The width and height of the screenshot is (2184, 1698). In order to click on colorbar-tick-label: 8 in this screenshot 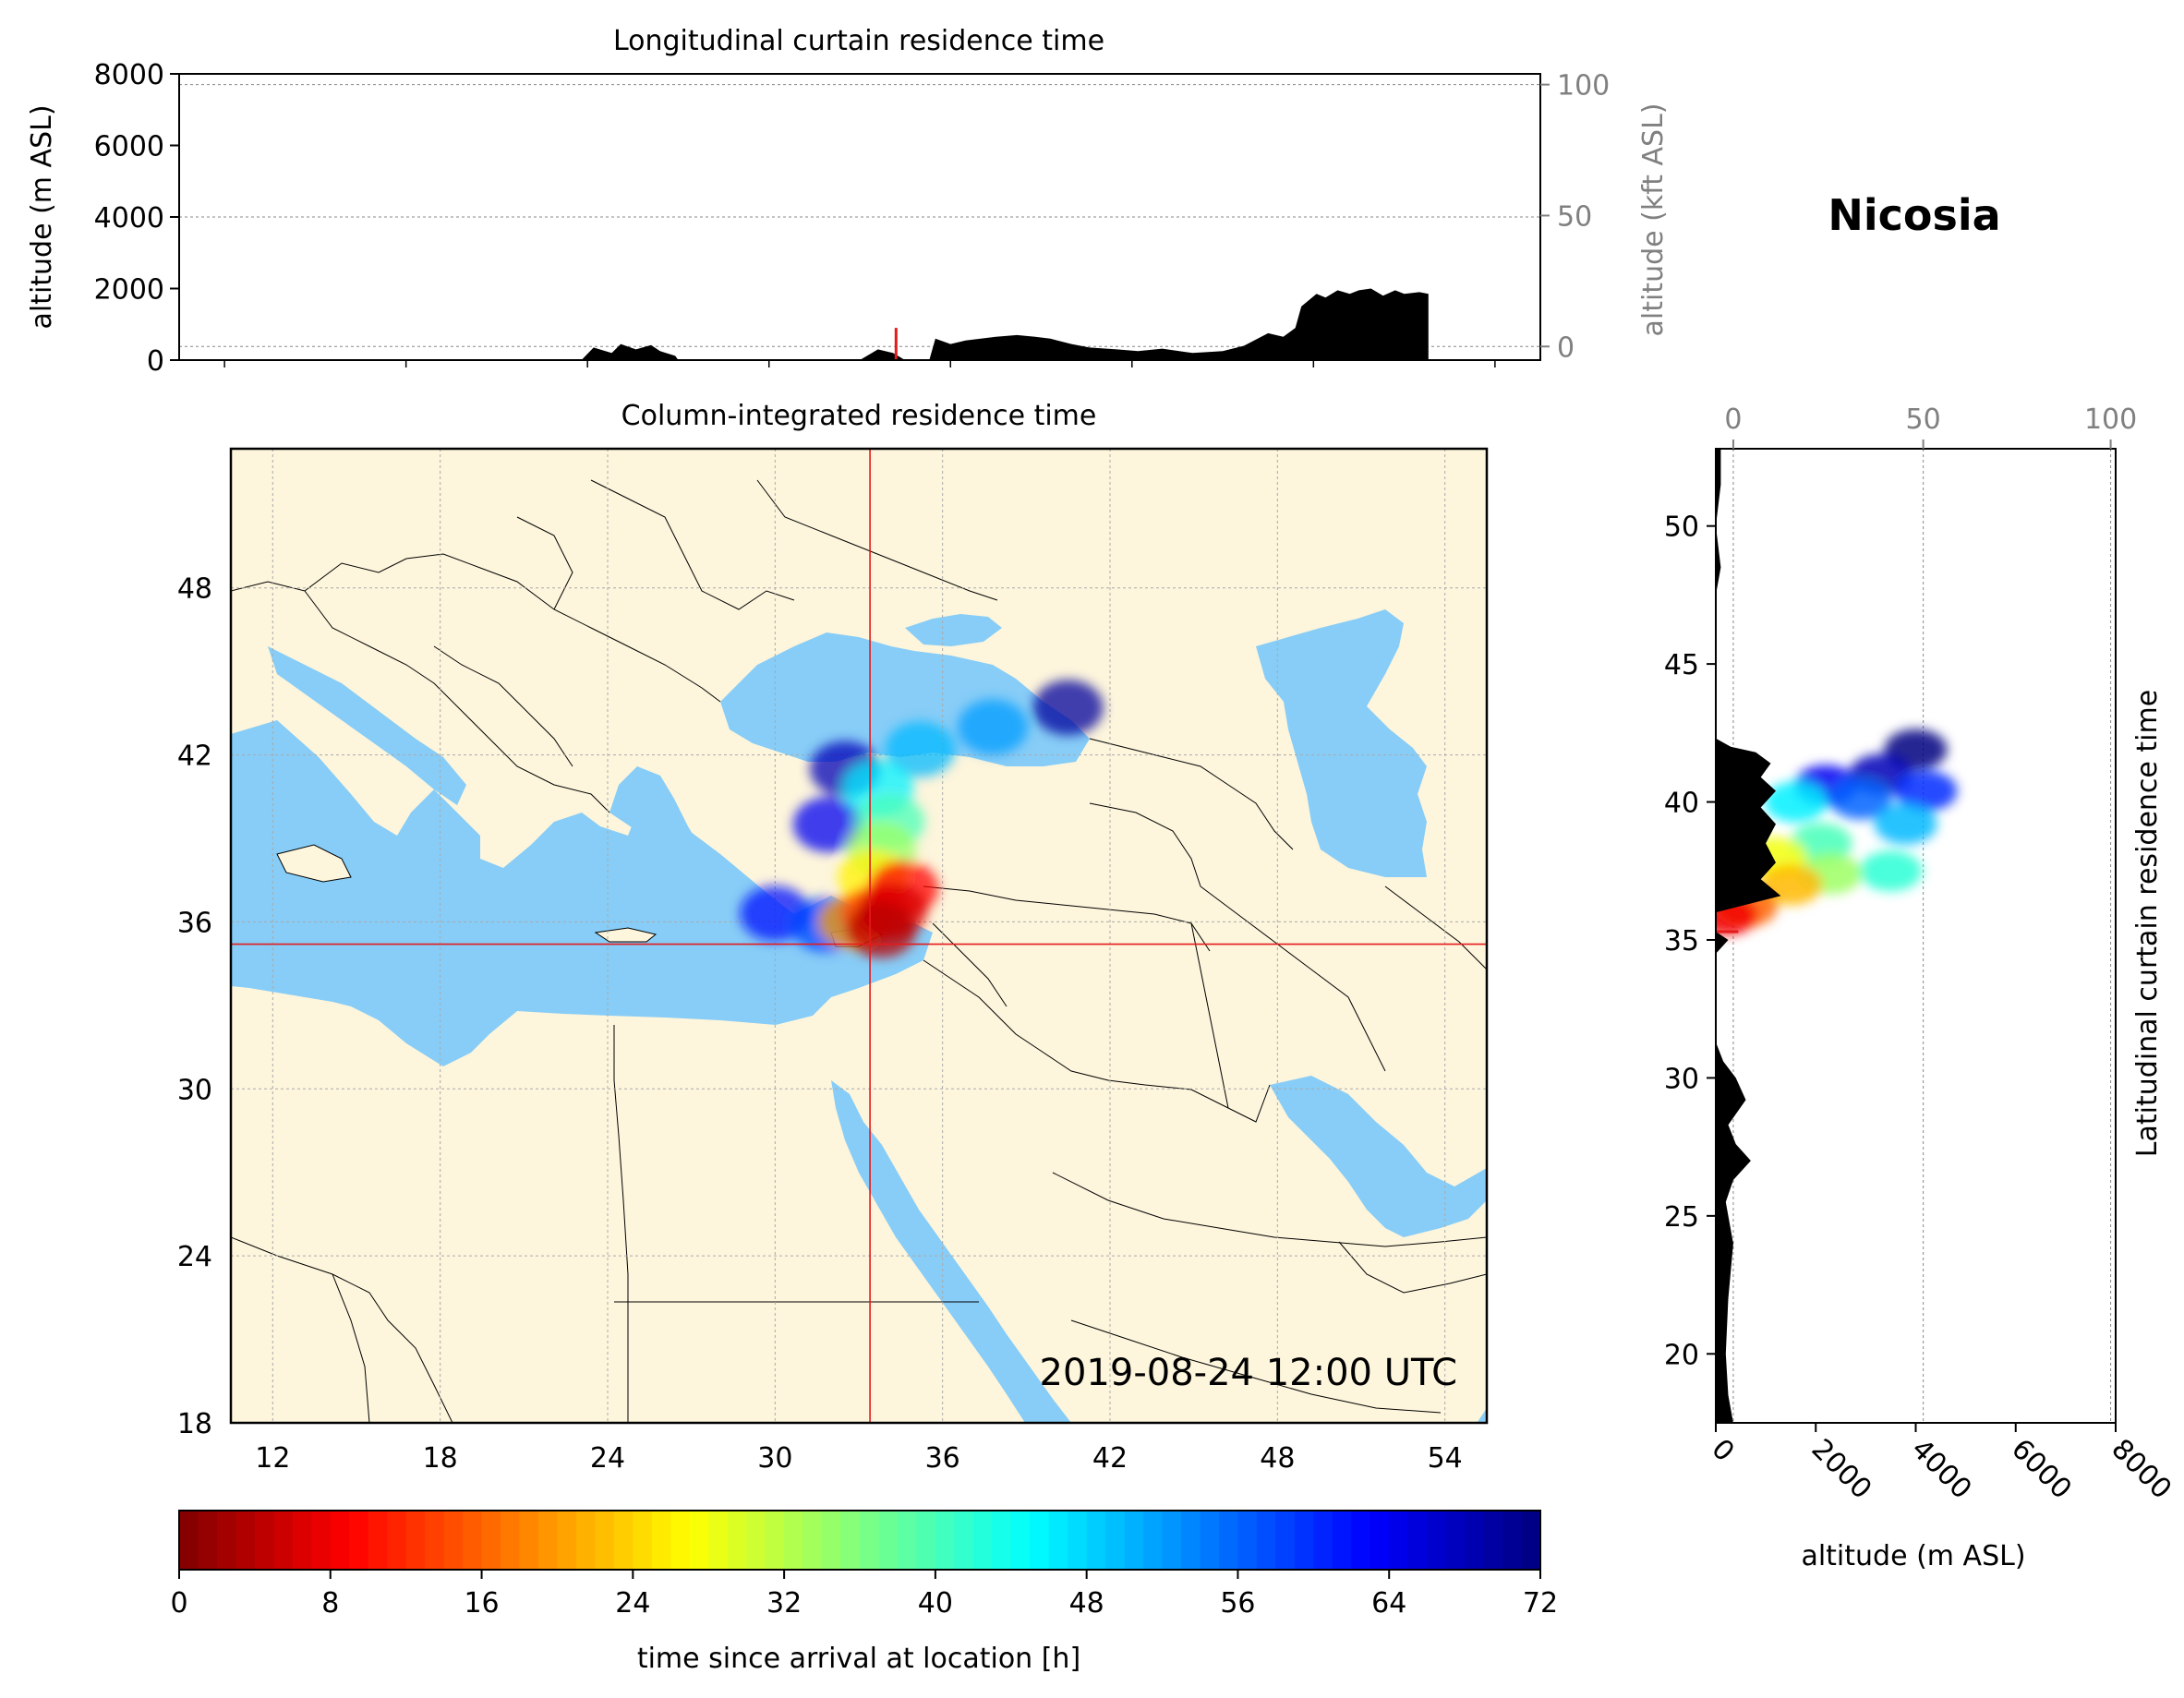, I will do `click(330, 1603)`.